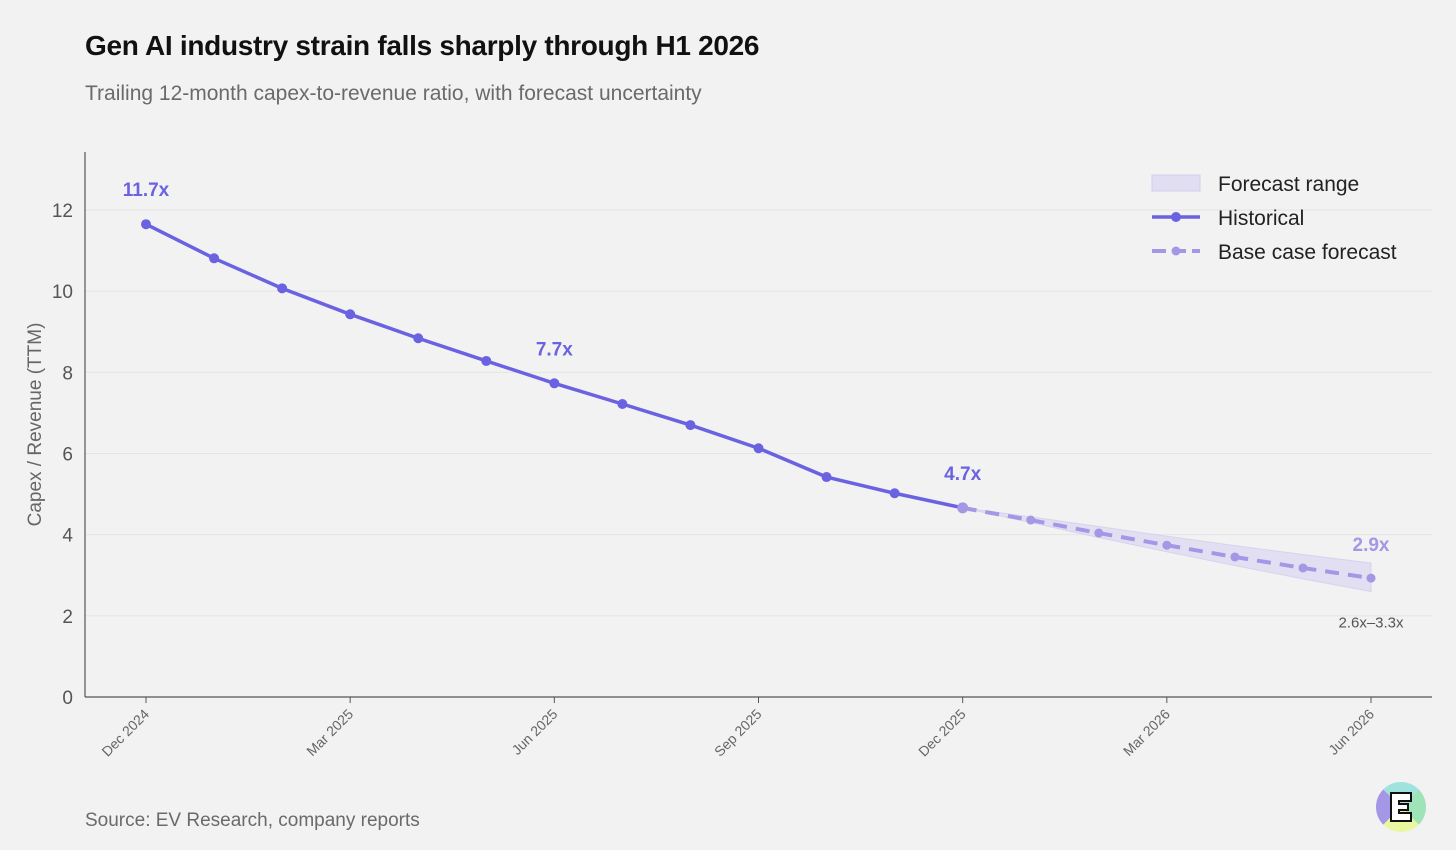  I want to click on y-tick-label: 4, so click(67, 536).